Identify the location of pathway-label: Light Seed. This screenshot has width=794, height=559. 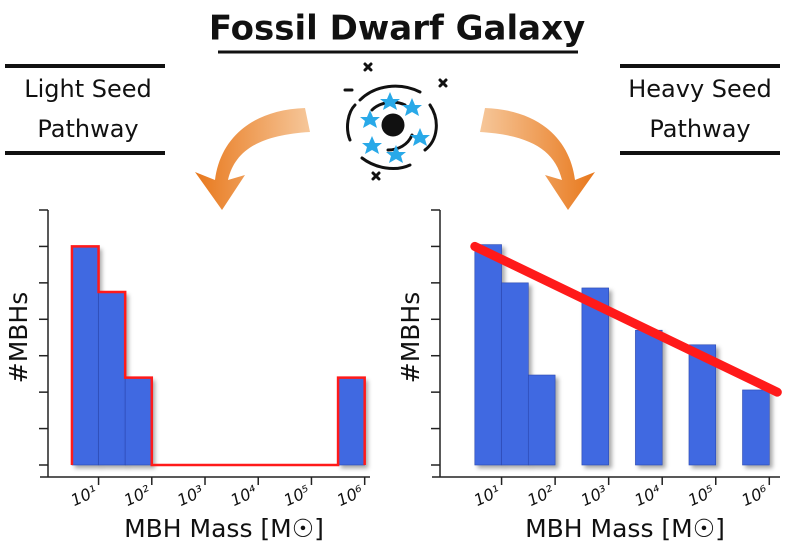
(88, 89).